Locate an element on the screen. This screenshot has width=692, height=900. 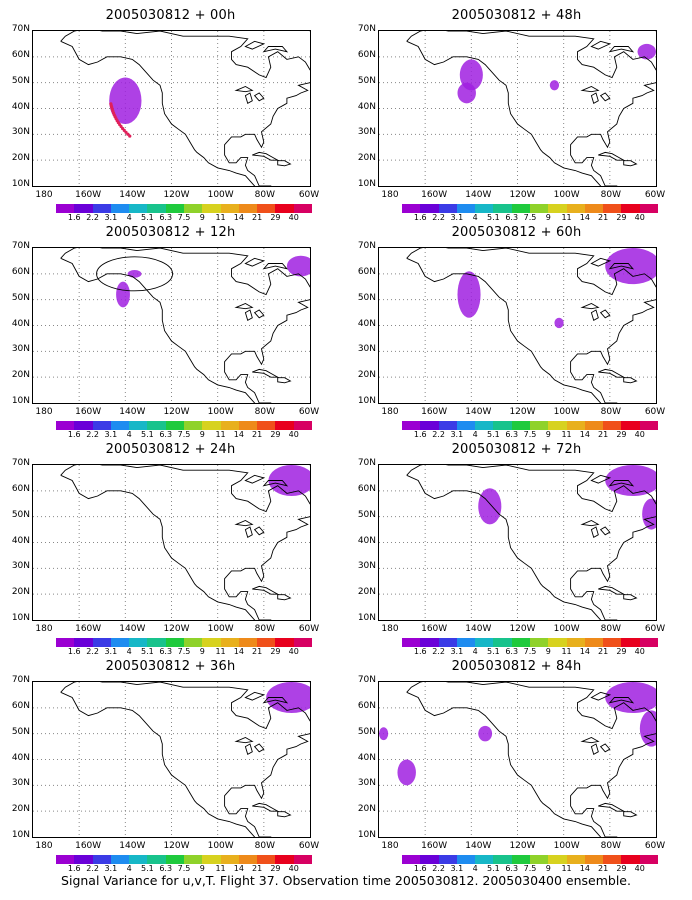
map-svg is located at coordinates (517, 325).